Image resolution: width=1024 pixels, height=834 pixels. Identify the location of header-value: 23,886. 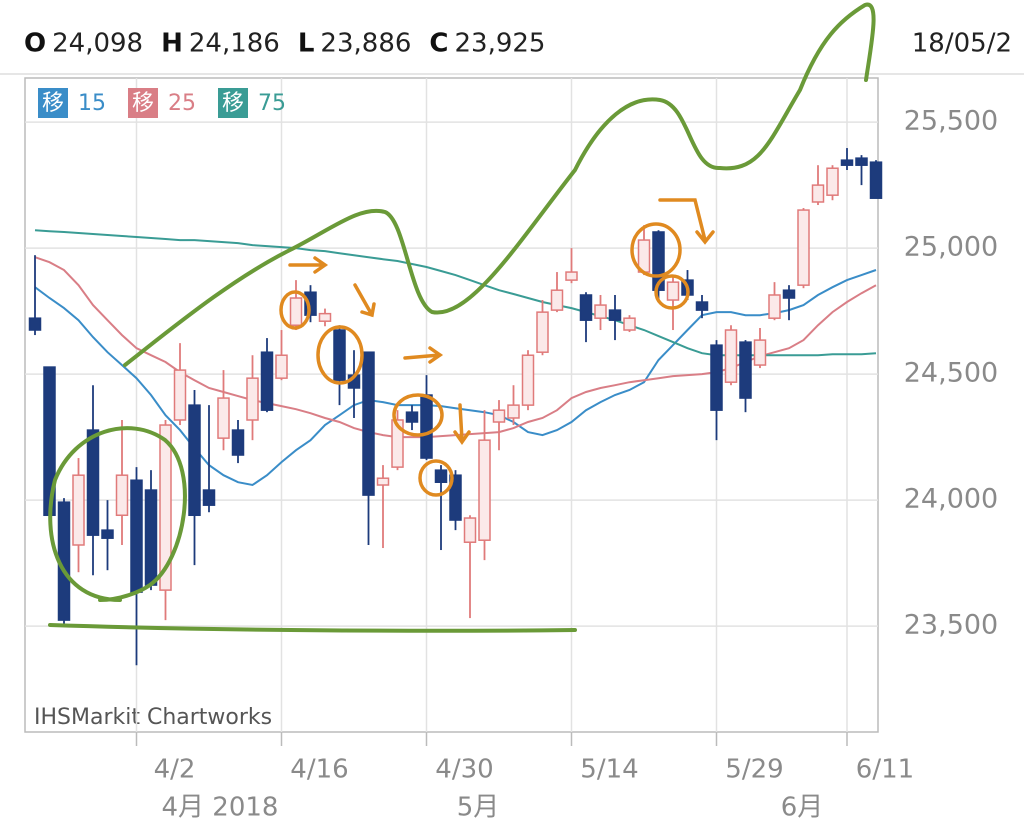
(365, 44).